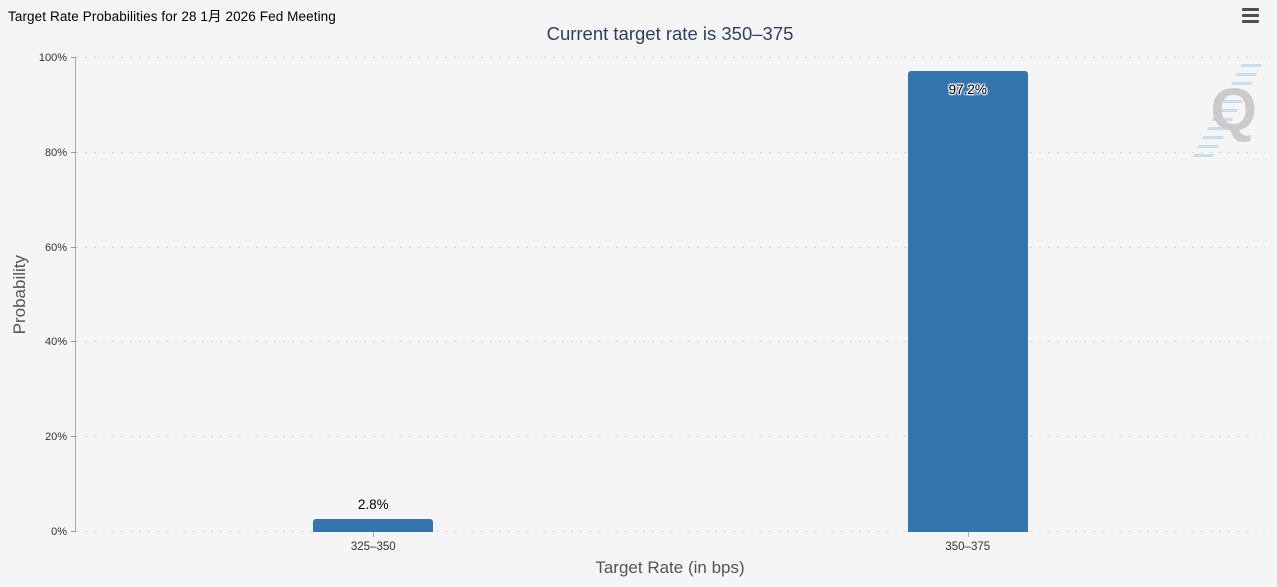 Image resolution: width=1277 pixels, height=587 pixels. I want to click on watermark-q-letter: Q, so click(1233, 109).